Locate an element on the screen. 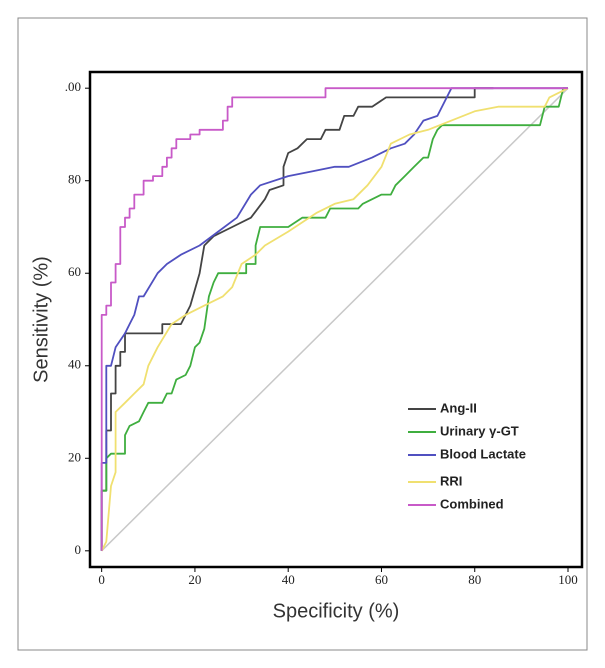  x-tick-label: 40 is located at coordinates (288, 579).